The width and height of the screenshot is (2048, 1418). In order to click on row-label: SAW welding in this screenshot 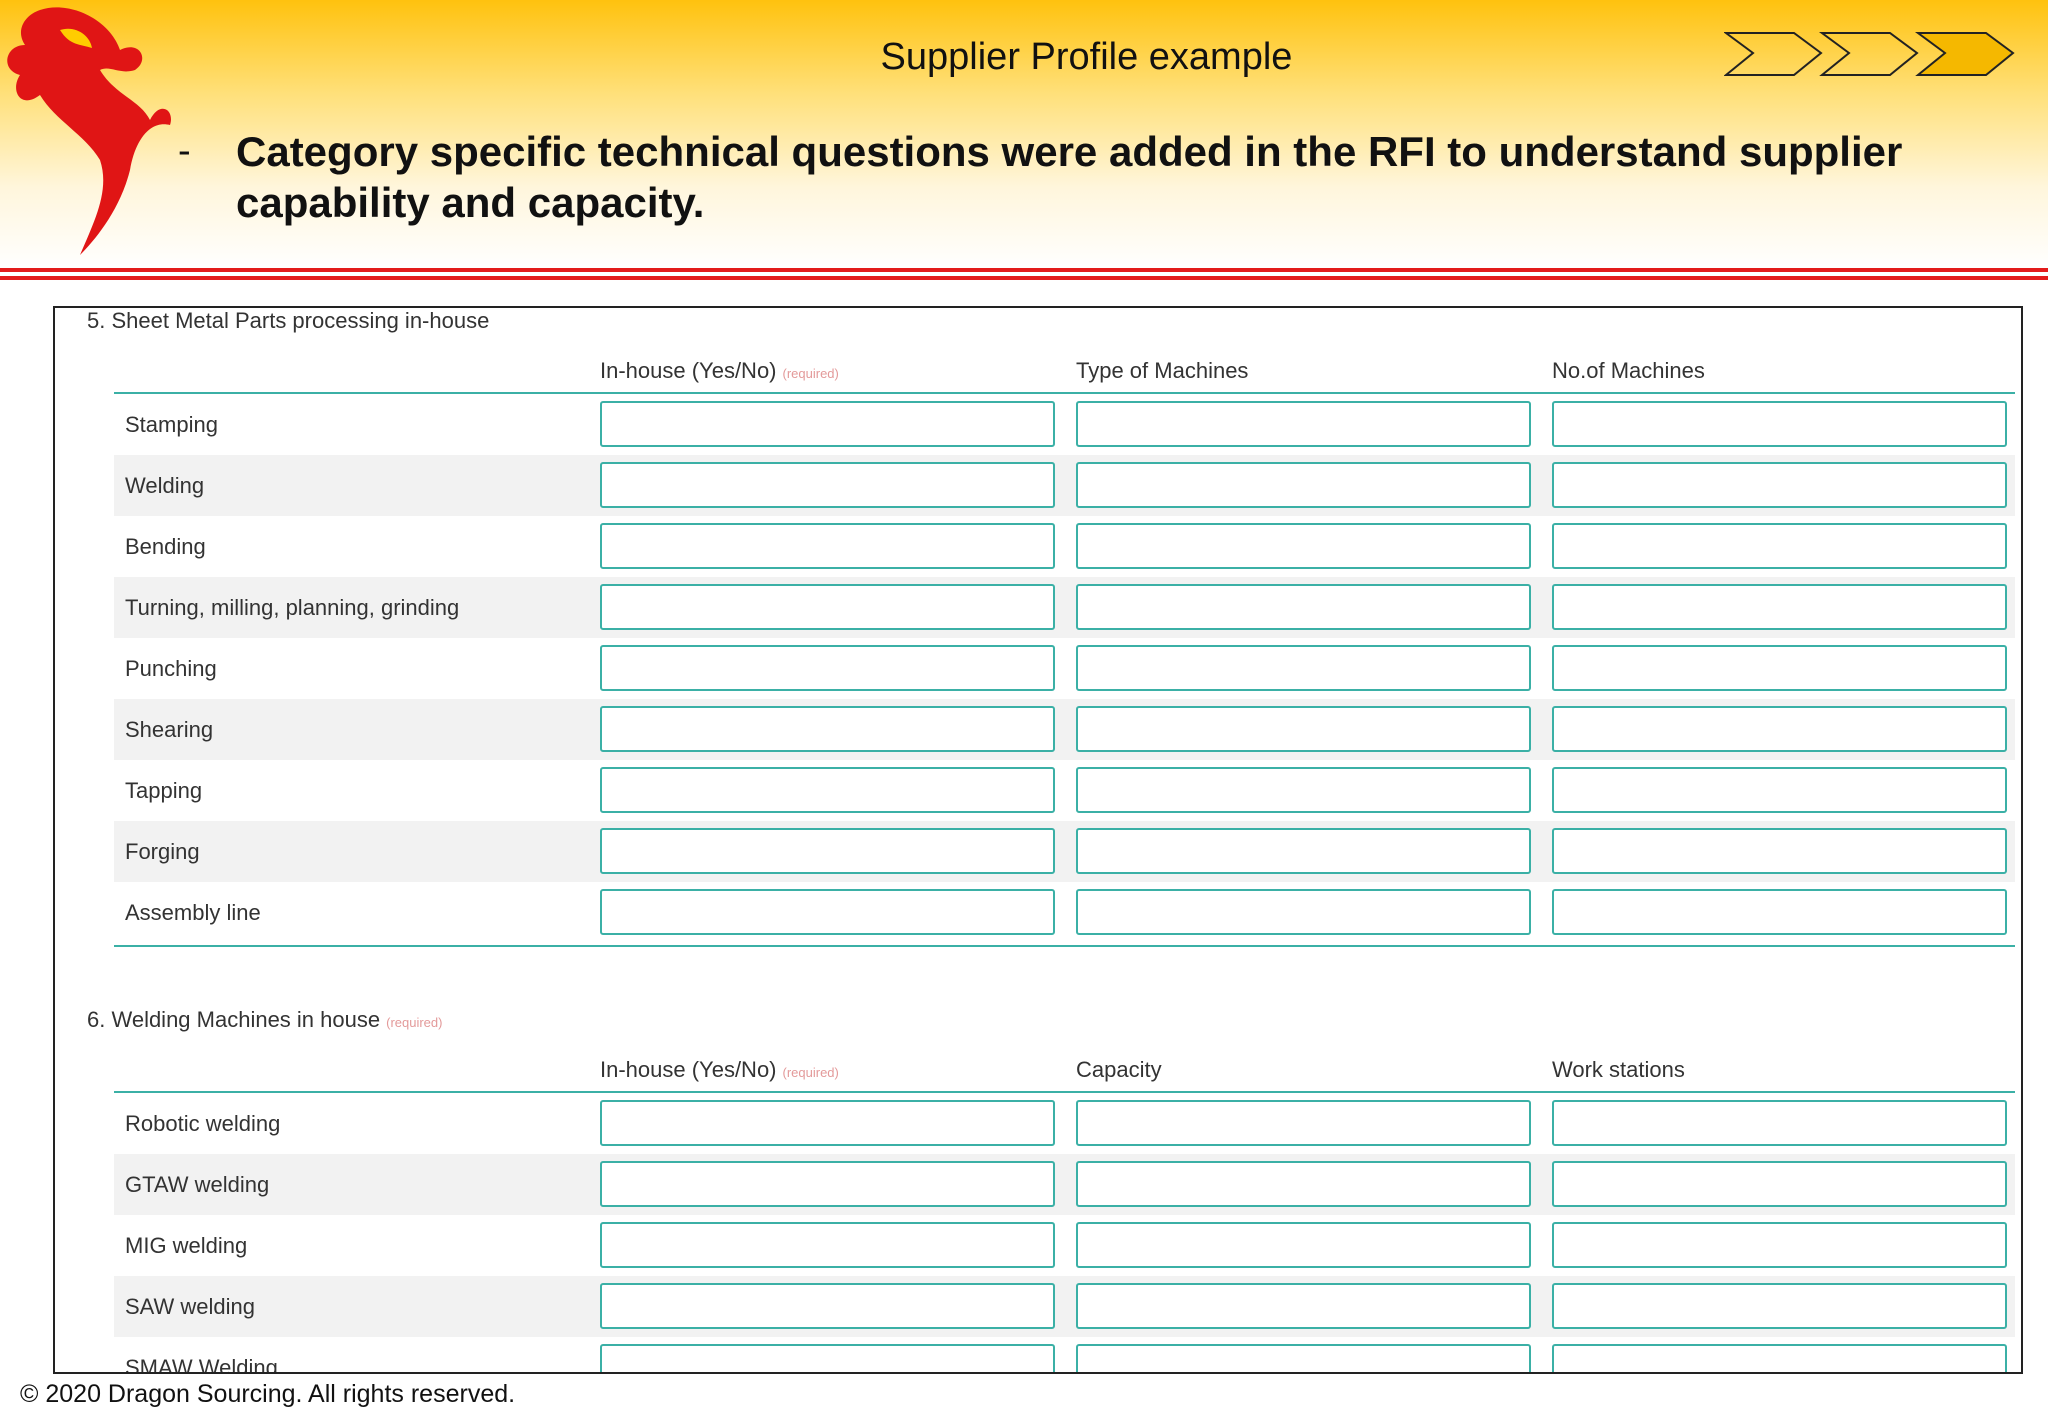, I will do `click(190, 1306)`.